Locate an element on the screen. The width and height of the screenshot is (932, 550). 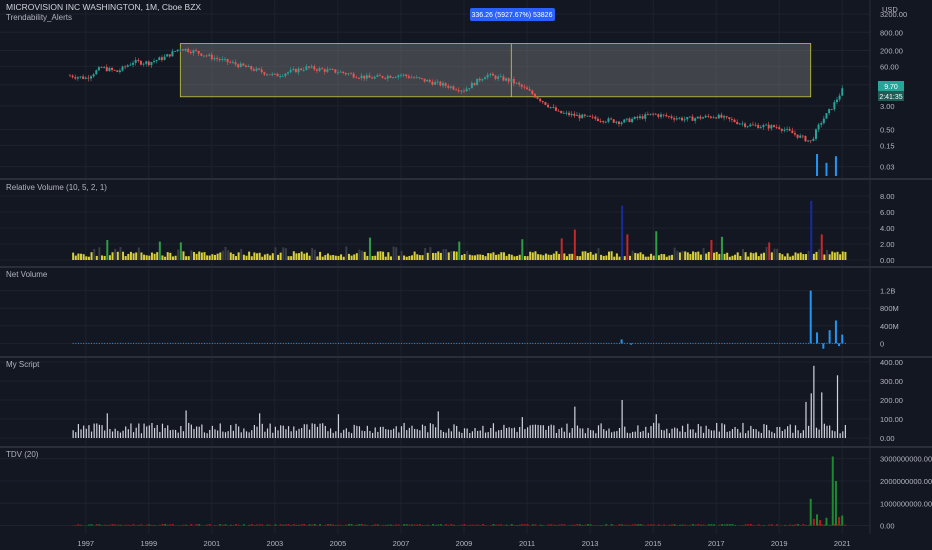
net-volume-bar is located at coordinates (621, 341).